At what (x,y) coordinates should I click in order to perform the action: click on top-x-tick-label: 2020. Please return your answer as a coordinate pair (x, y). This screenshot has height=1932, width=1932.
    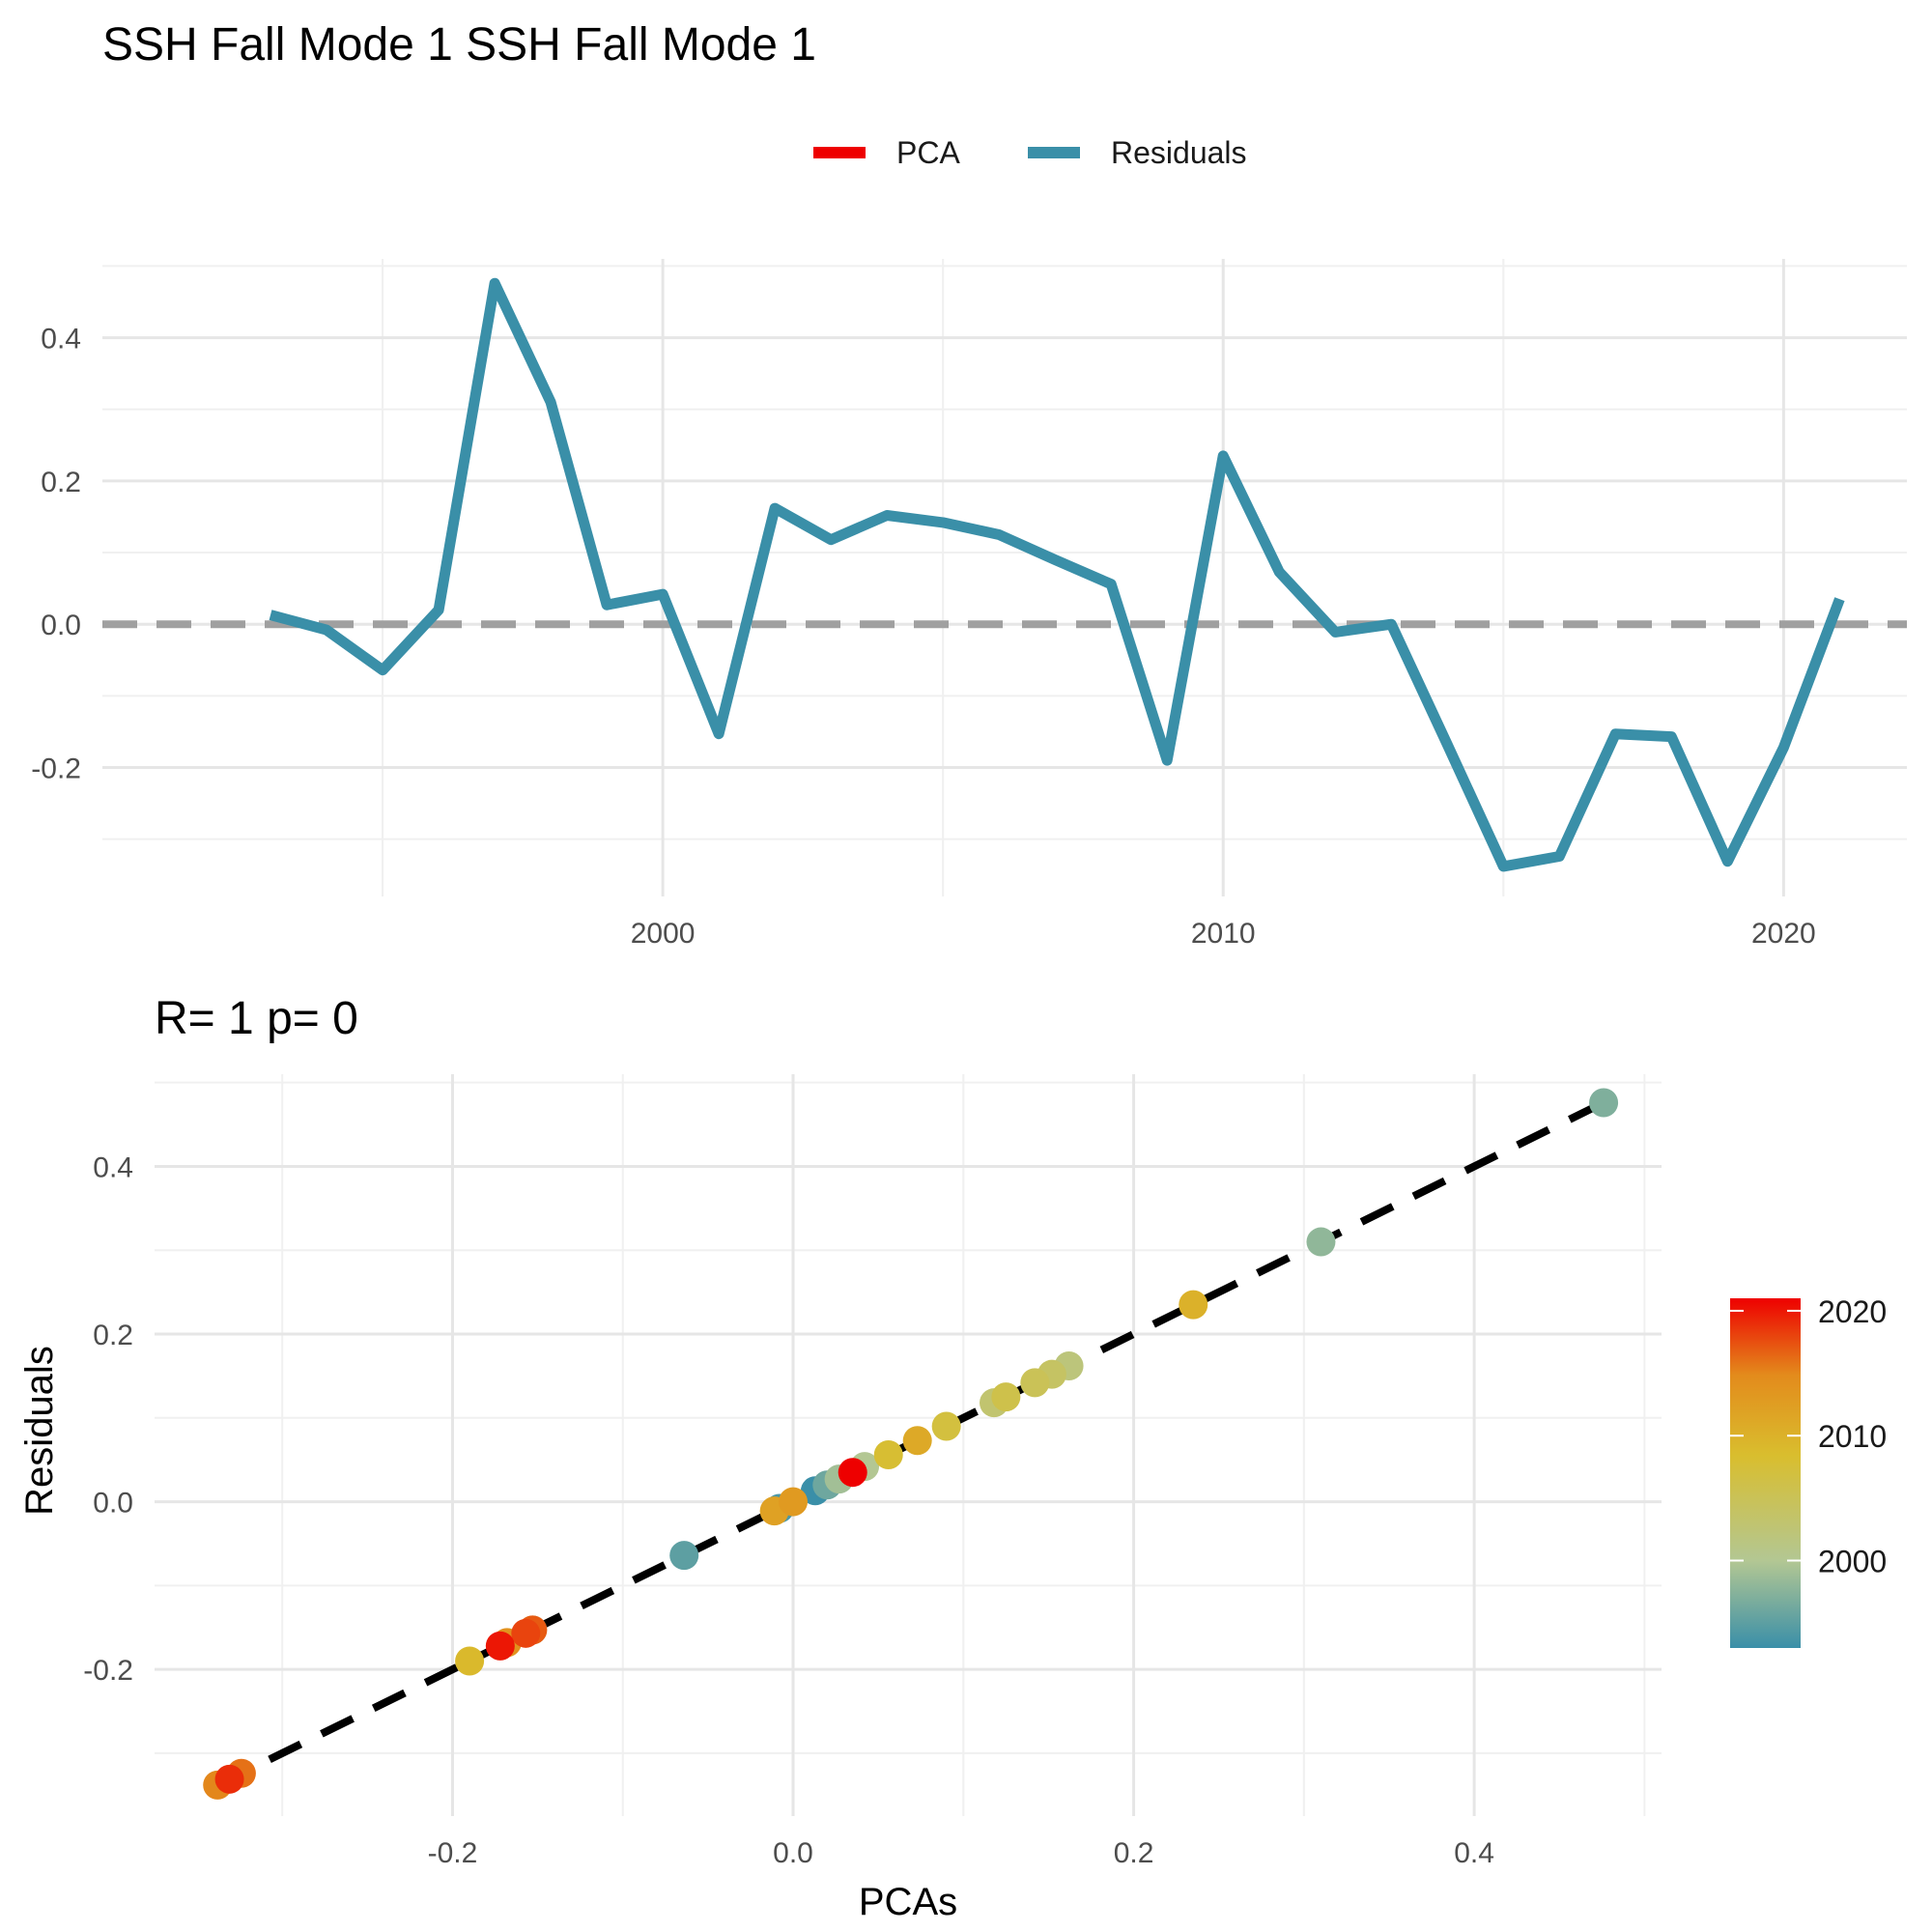
    Looking at the image, I should click on (1783, 934).